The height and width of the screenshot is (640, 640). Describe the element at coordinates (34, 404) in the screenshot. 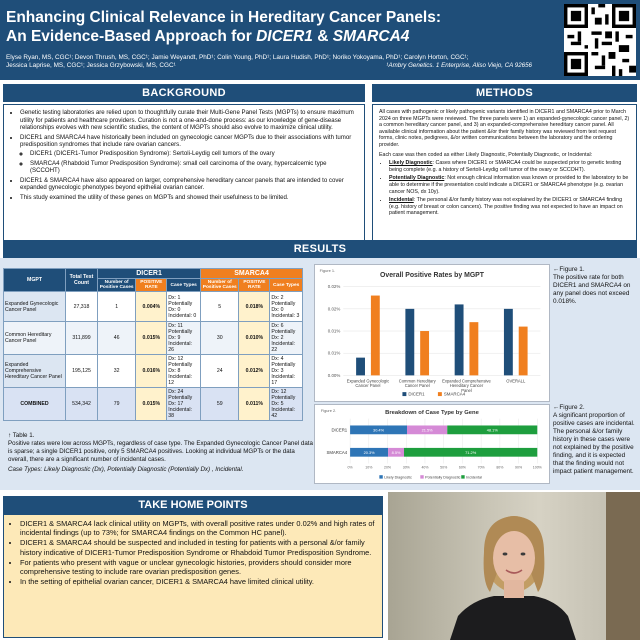

I see `row-mgpt-name: COMBINED` at that location.